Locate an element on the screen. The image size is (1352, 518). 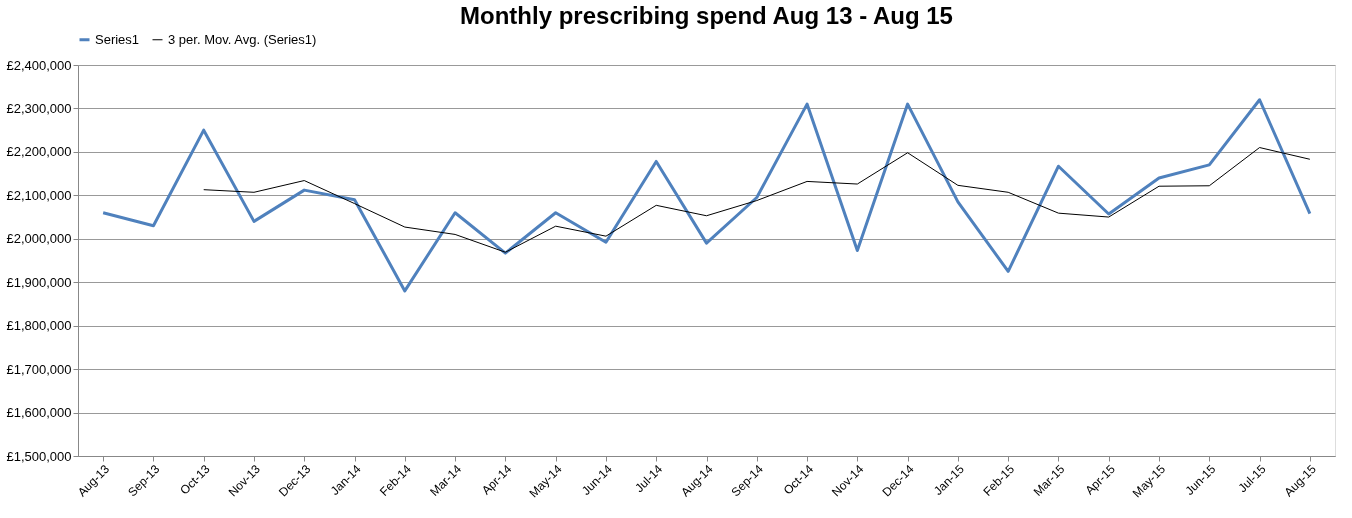
y-tick-label: £2,300,000 is located at coordinates (39, 108).